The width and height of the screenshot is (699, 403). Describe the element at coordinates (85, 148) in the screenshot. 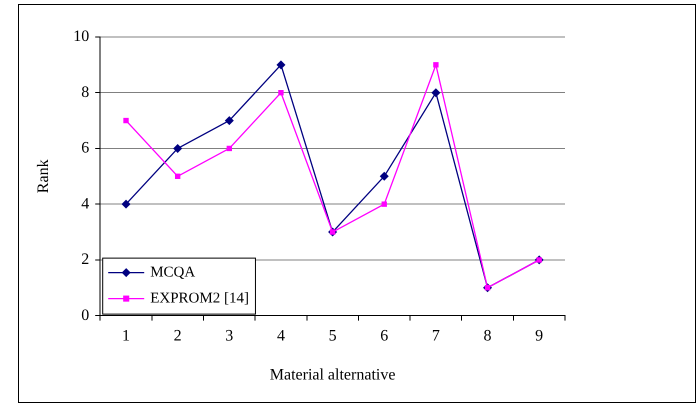

I see `y-tick-label: 6` at that location.